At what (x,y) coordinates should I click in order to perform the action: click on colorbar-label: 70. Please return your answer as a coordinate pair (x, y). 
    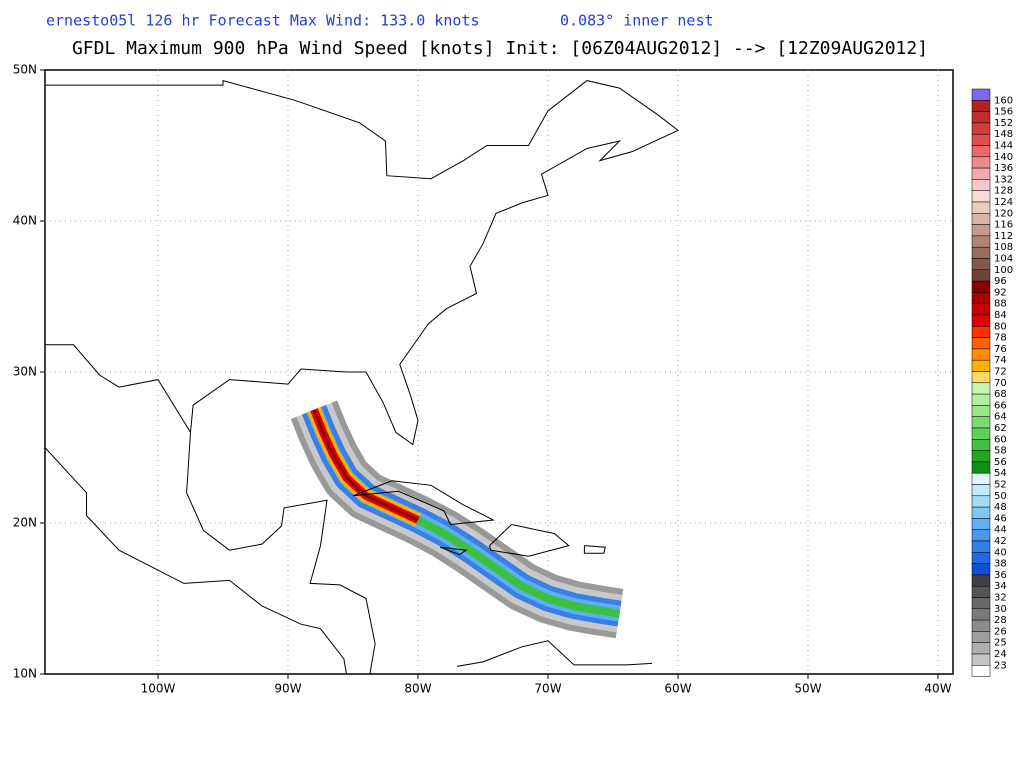
    Looking at the image, I should click on (1000, 383).